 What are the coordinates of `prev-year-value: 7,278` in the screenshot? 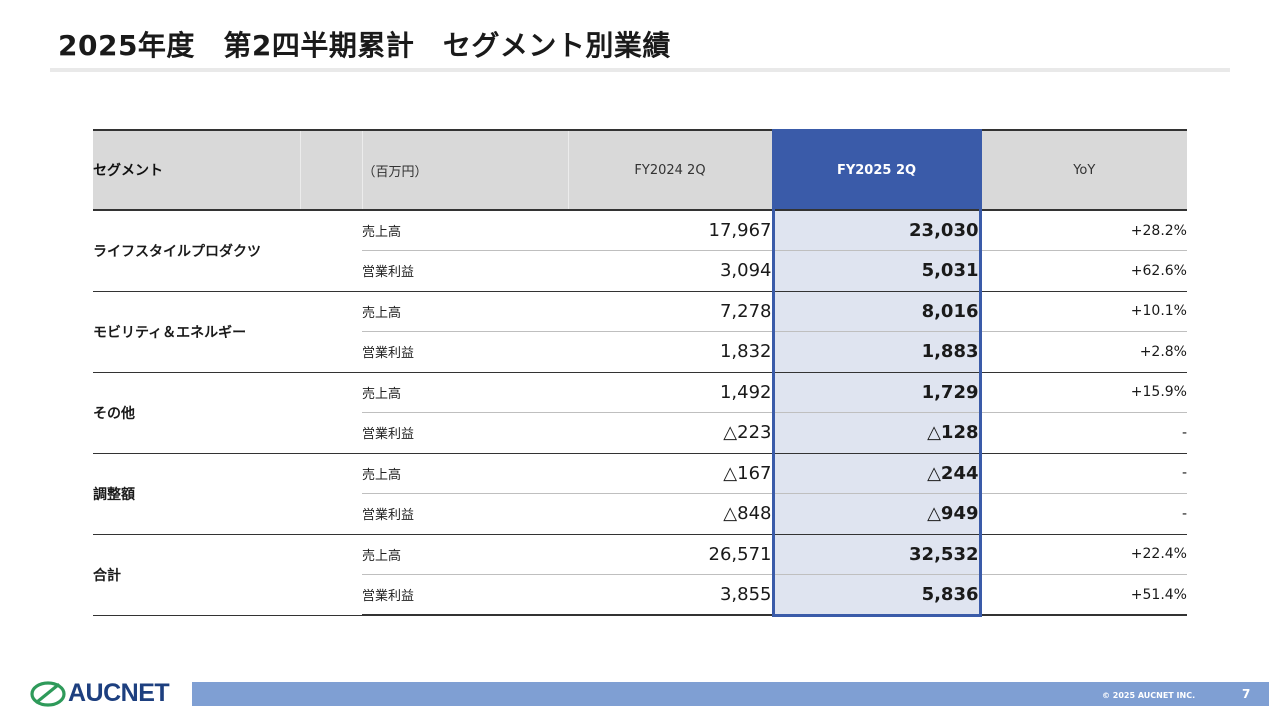 It's located at (670, 311).